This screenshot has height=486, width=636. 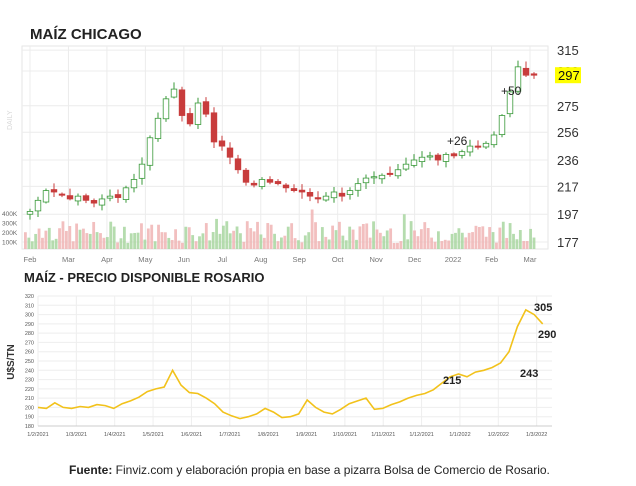 What do you see at coordinates (568, 50) in the screenshot?
I see `chicago-y-tick-label: 315` at bounding box center [568, 50].